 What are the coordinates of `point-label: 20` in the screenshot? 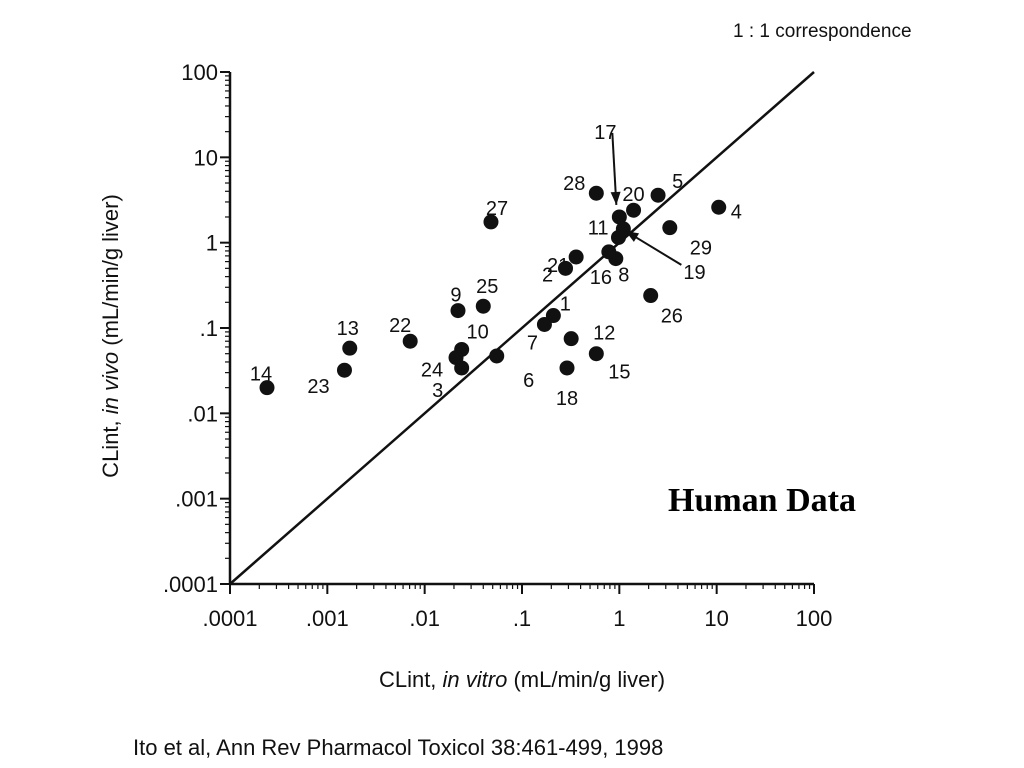 It's located at (633, 195).